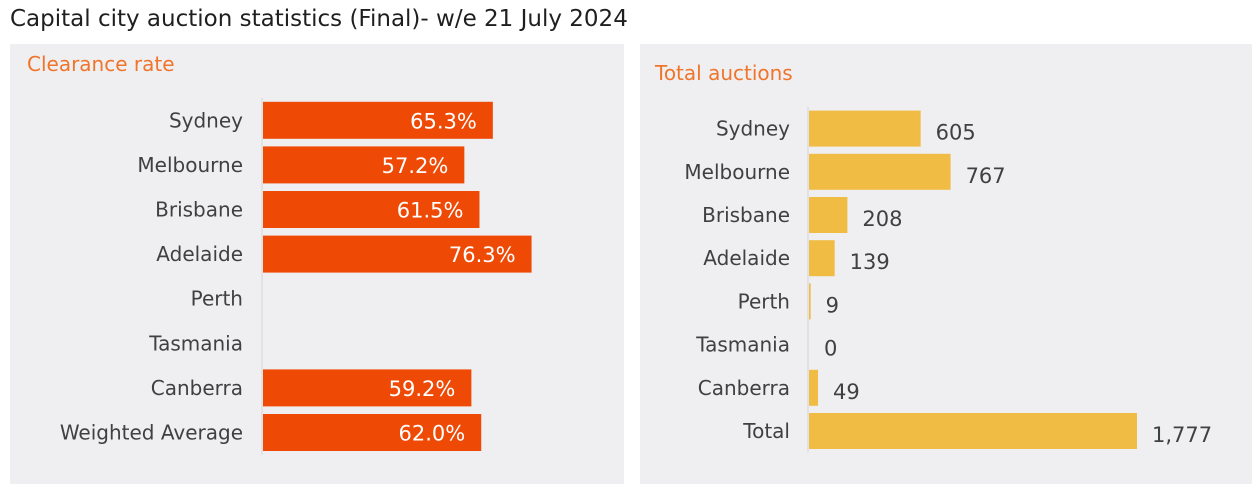 The height and width of the screenshot is (484, 1252). I want to click on data-label-brisbane: 208, so click(882, 219).